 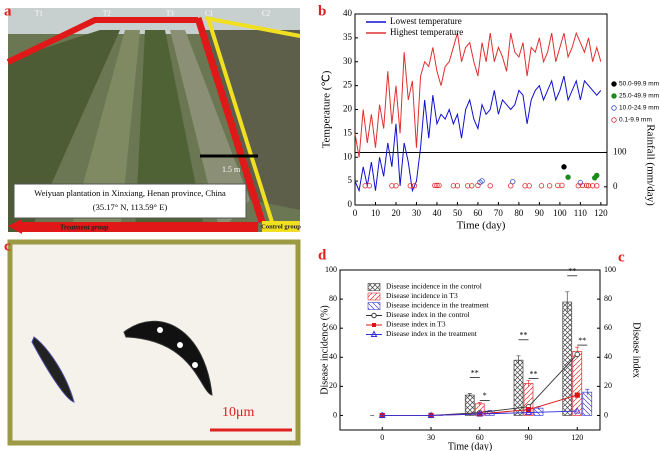 I want to click on plot-label: T1, so click(x=39, y=14).